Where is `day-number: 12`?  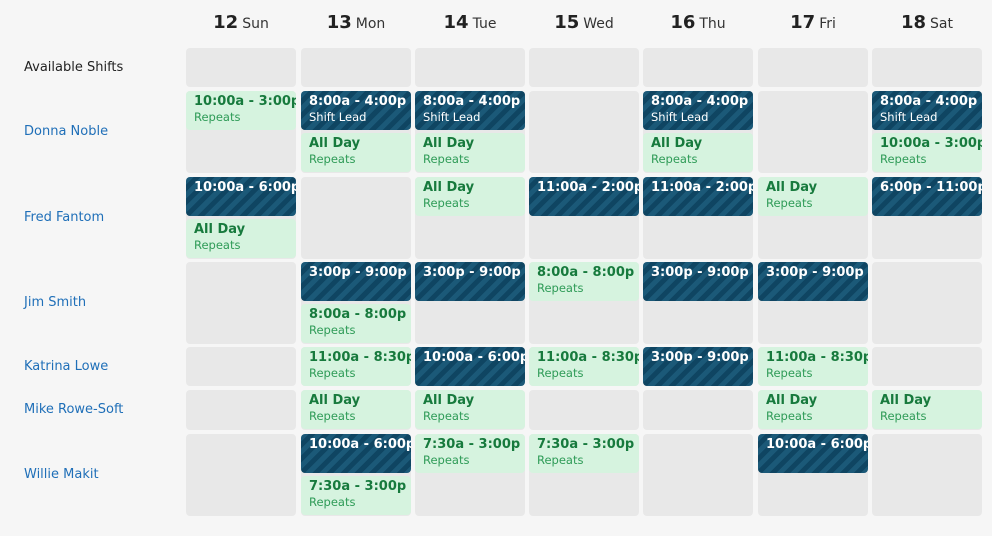 day-number: 12 is located at coordinates (226, 22).